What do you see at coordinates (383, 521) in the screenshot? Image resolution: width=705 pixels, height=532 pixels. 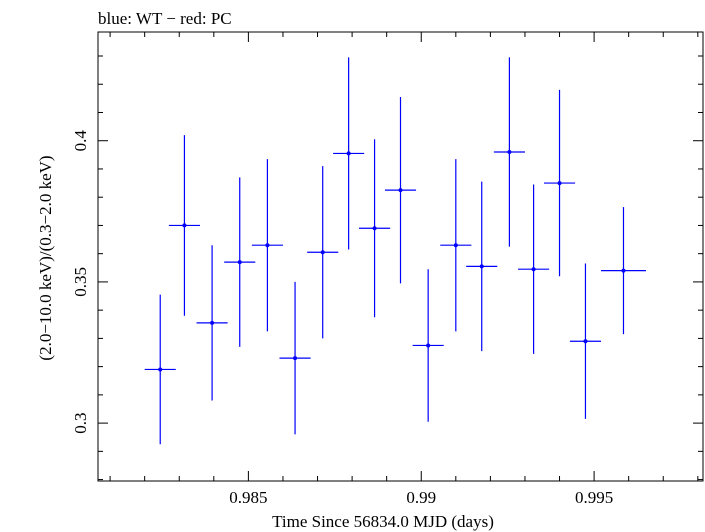 I see `x-axis-label: Time Since 56834.0 MJD (days)` at bounding box center [383, 521].